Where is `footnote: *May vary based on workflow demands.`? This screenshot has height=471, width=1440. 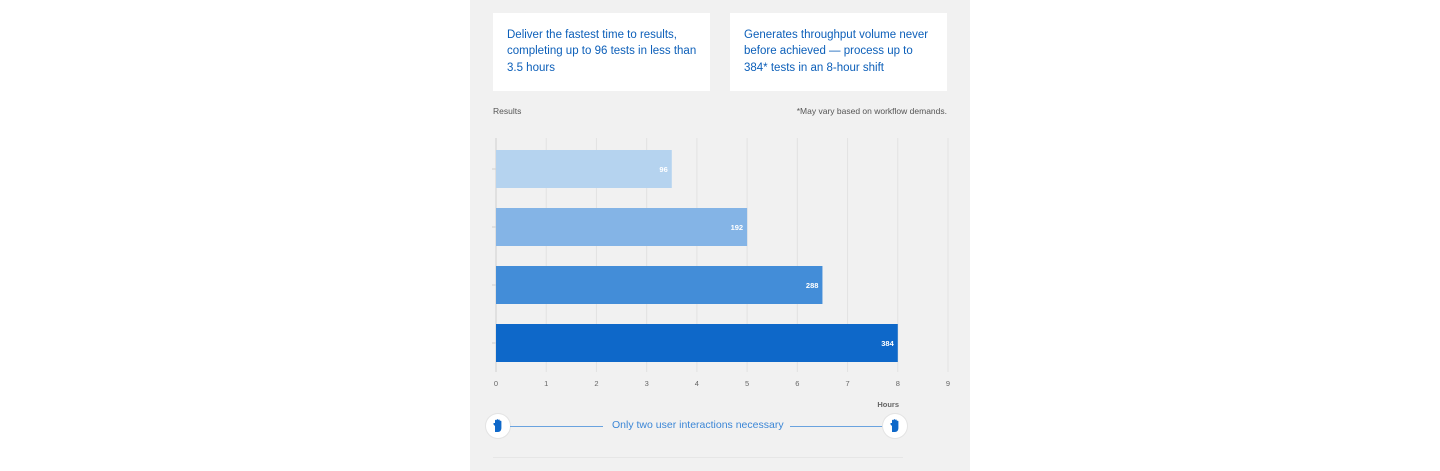
footnote: *May vary based on workflow demands. is located at coordinates (871, 111).